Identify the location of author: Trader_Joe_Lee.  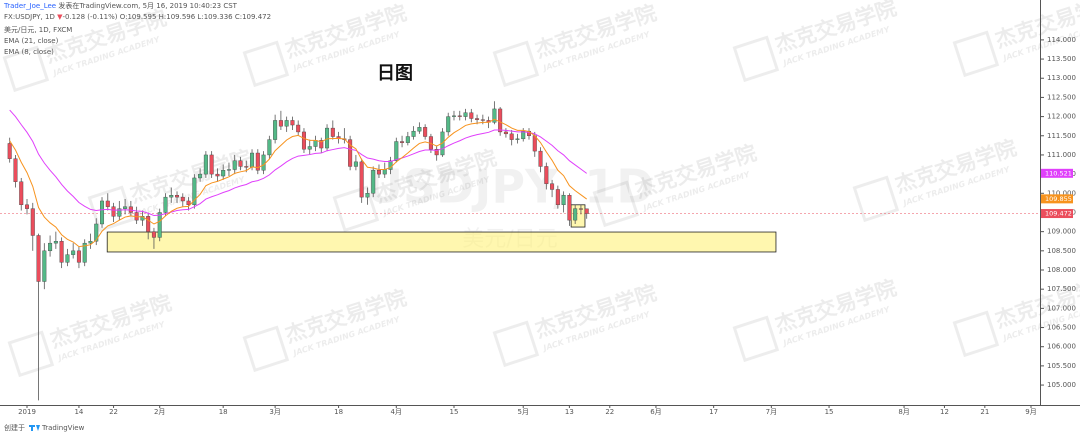
(29, 6).